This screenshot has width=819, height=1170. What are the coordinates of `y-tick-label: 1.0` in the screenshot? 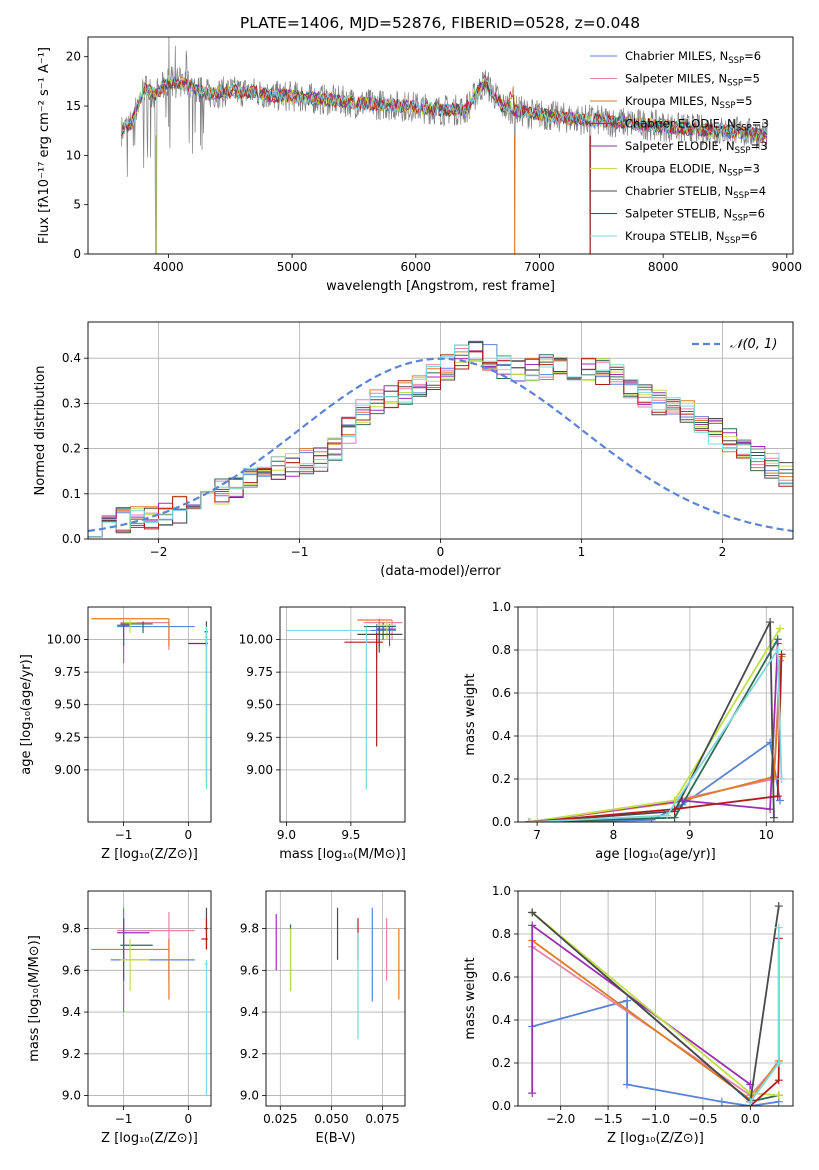 It's located at (501, 891).